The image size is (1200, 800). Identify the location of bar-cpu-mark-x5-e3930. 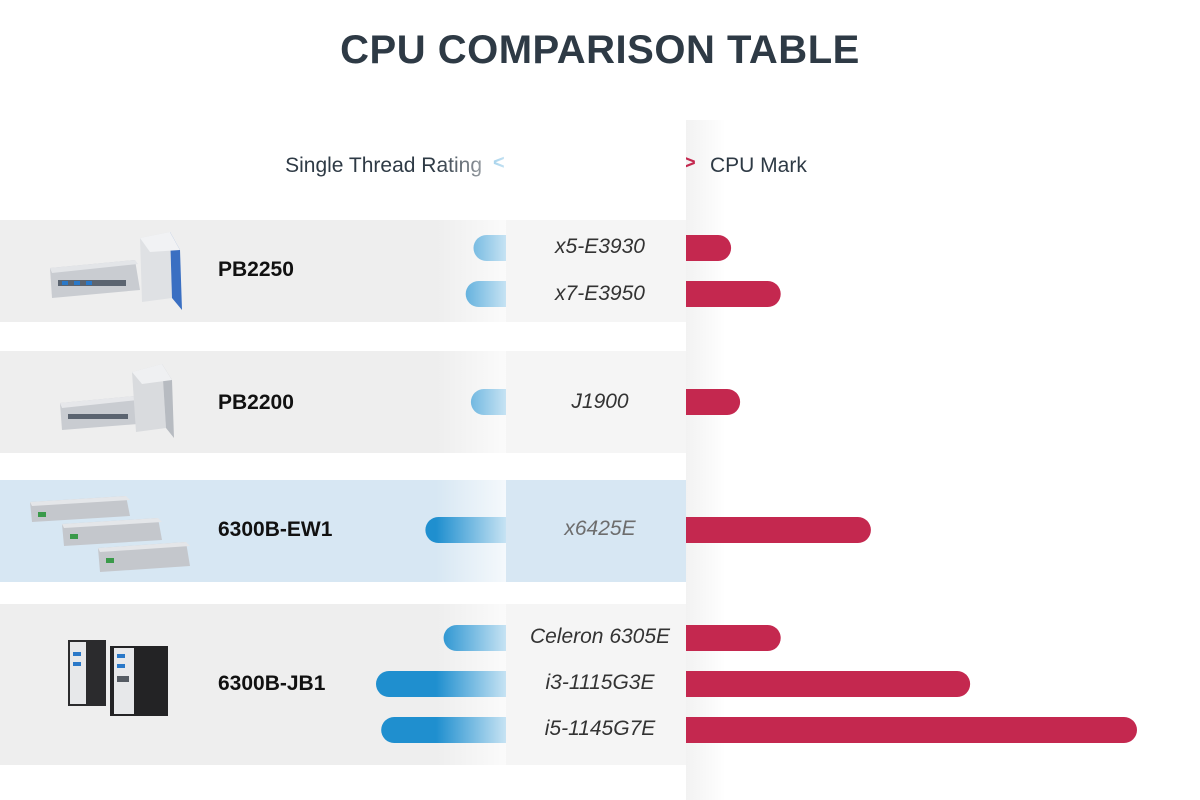
(702, 248).